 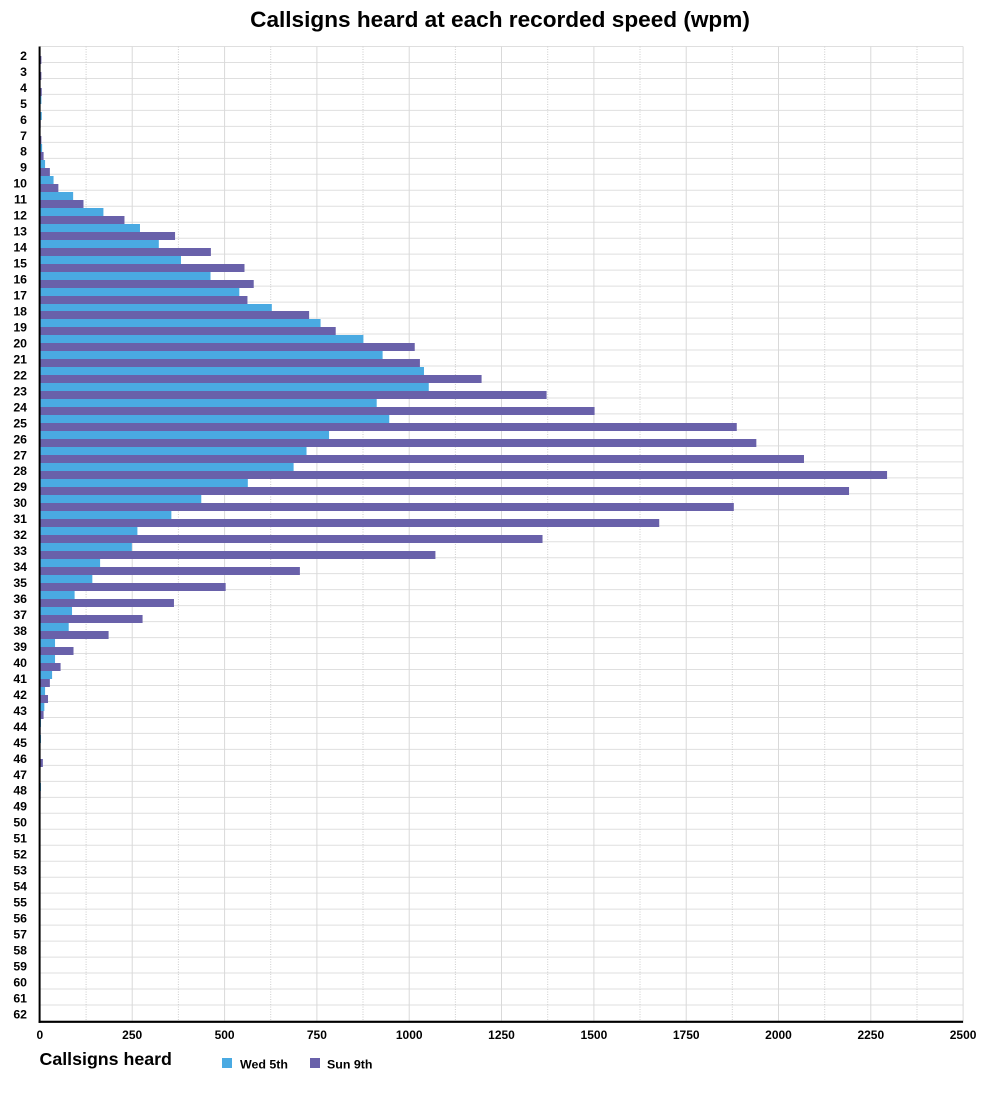 What do you see at coordinates (20, 919) in the screenshot?
I see `svg-text: 56` at bounding box center [20, 919].